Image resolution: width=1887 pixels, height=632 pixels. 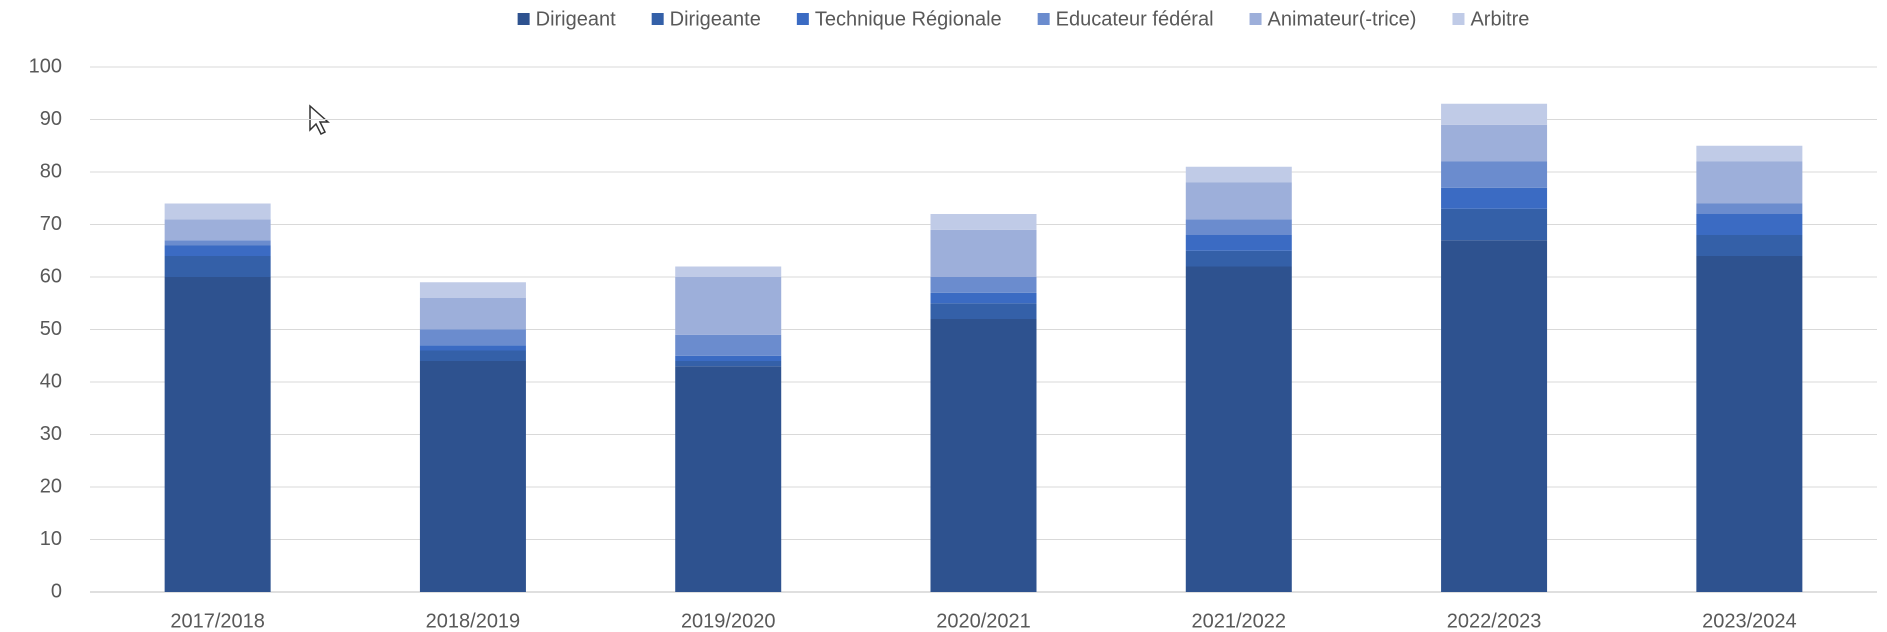 What do you see at coordinates (1342, 19) in the screenshot?
I see `legend-label: Animateur(-trice)` at bounding box center [1342, 19].